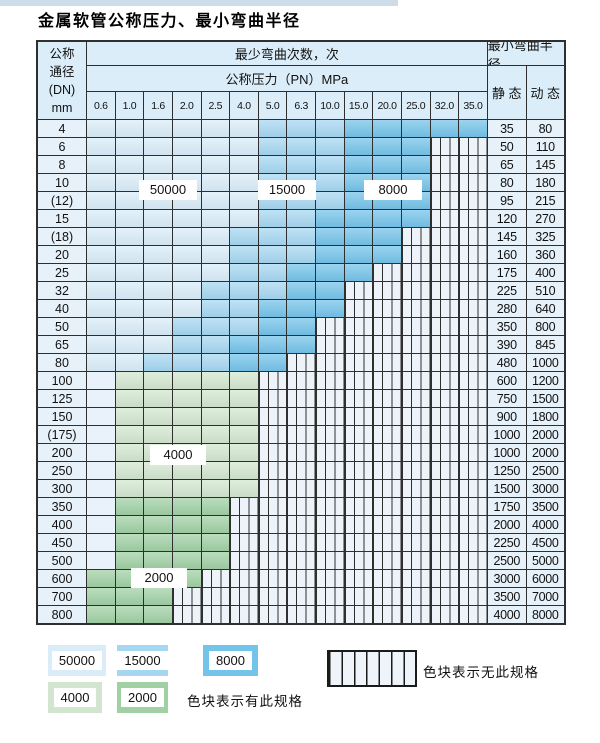  I want to click on dn-header-line: 公称, so click(62, 53).